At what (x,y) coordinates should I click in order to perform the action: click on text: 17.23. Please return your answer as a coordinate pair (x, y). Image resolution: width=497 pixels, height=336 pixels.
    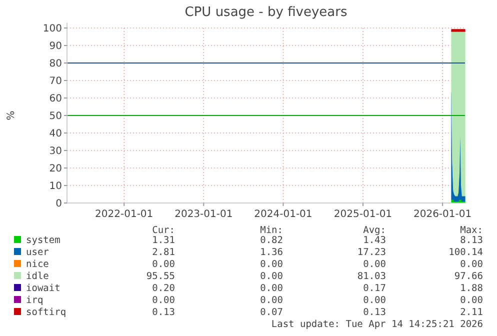
    Looking at the image, I should click on (371, 252).